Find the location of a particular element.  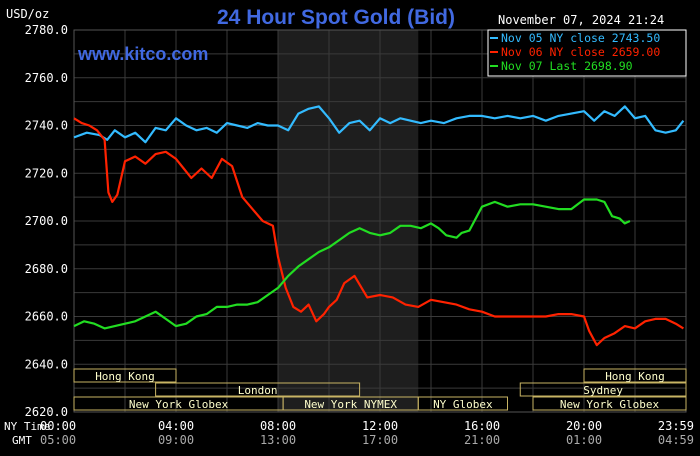

ny-time-tick: 12:00 is located at coordinates (380, 426).